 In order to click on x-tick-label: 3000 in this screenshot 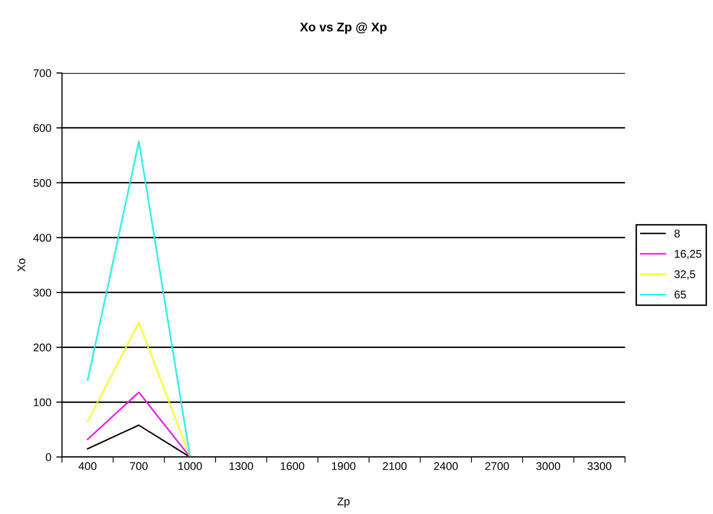, I will do `click(548, 466)`.